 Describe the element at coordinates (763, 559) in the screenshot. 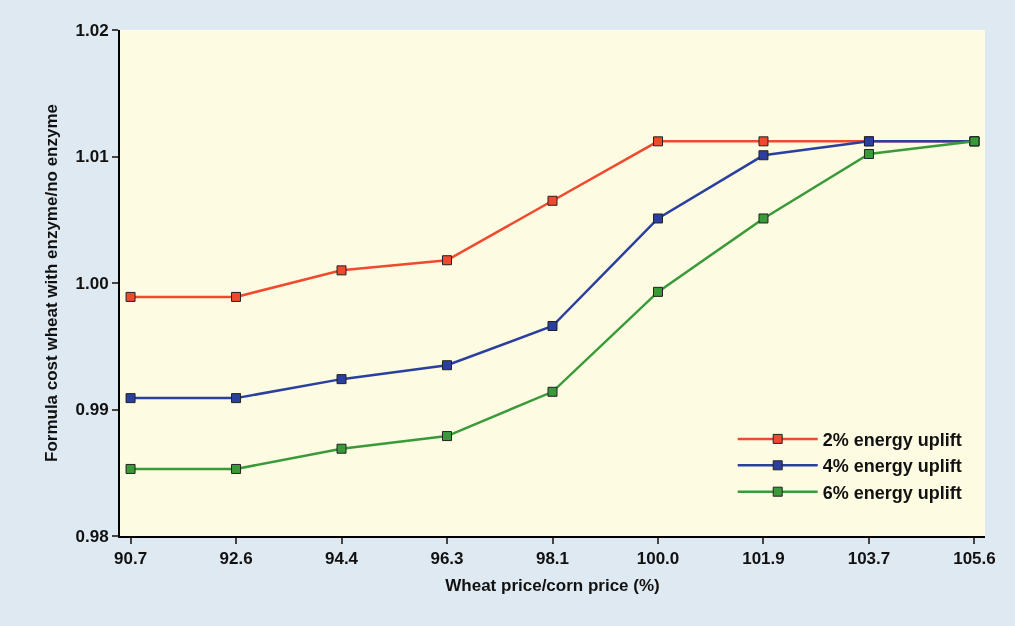

I see `x-tick-label: 101.9` at that location.